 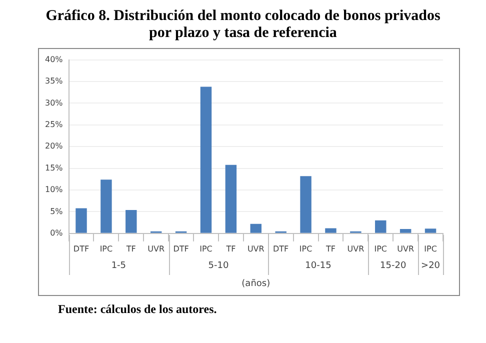 I want to click on y-tick-label: 40%, so click(x=54, y=59).